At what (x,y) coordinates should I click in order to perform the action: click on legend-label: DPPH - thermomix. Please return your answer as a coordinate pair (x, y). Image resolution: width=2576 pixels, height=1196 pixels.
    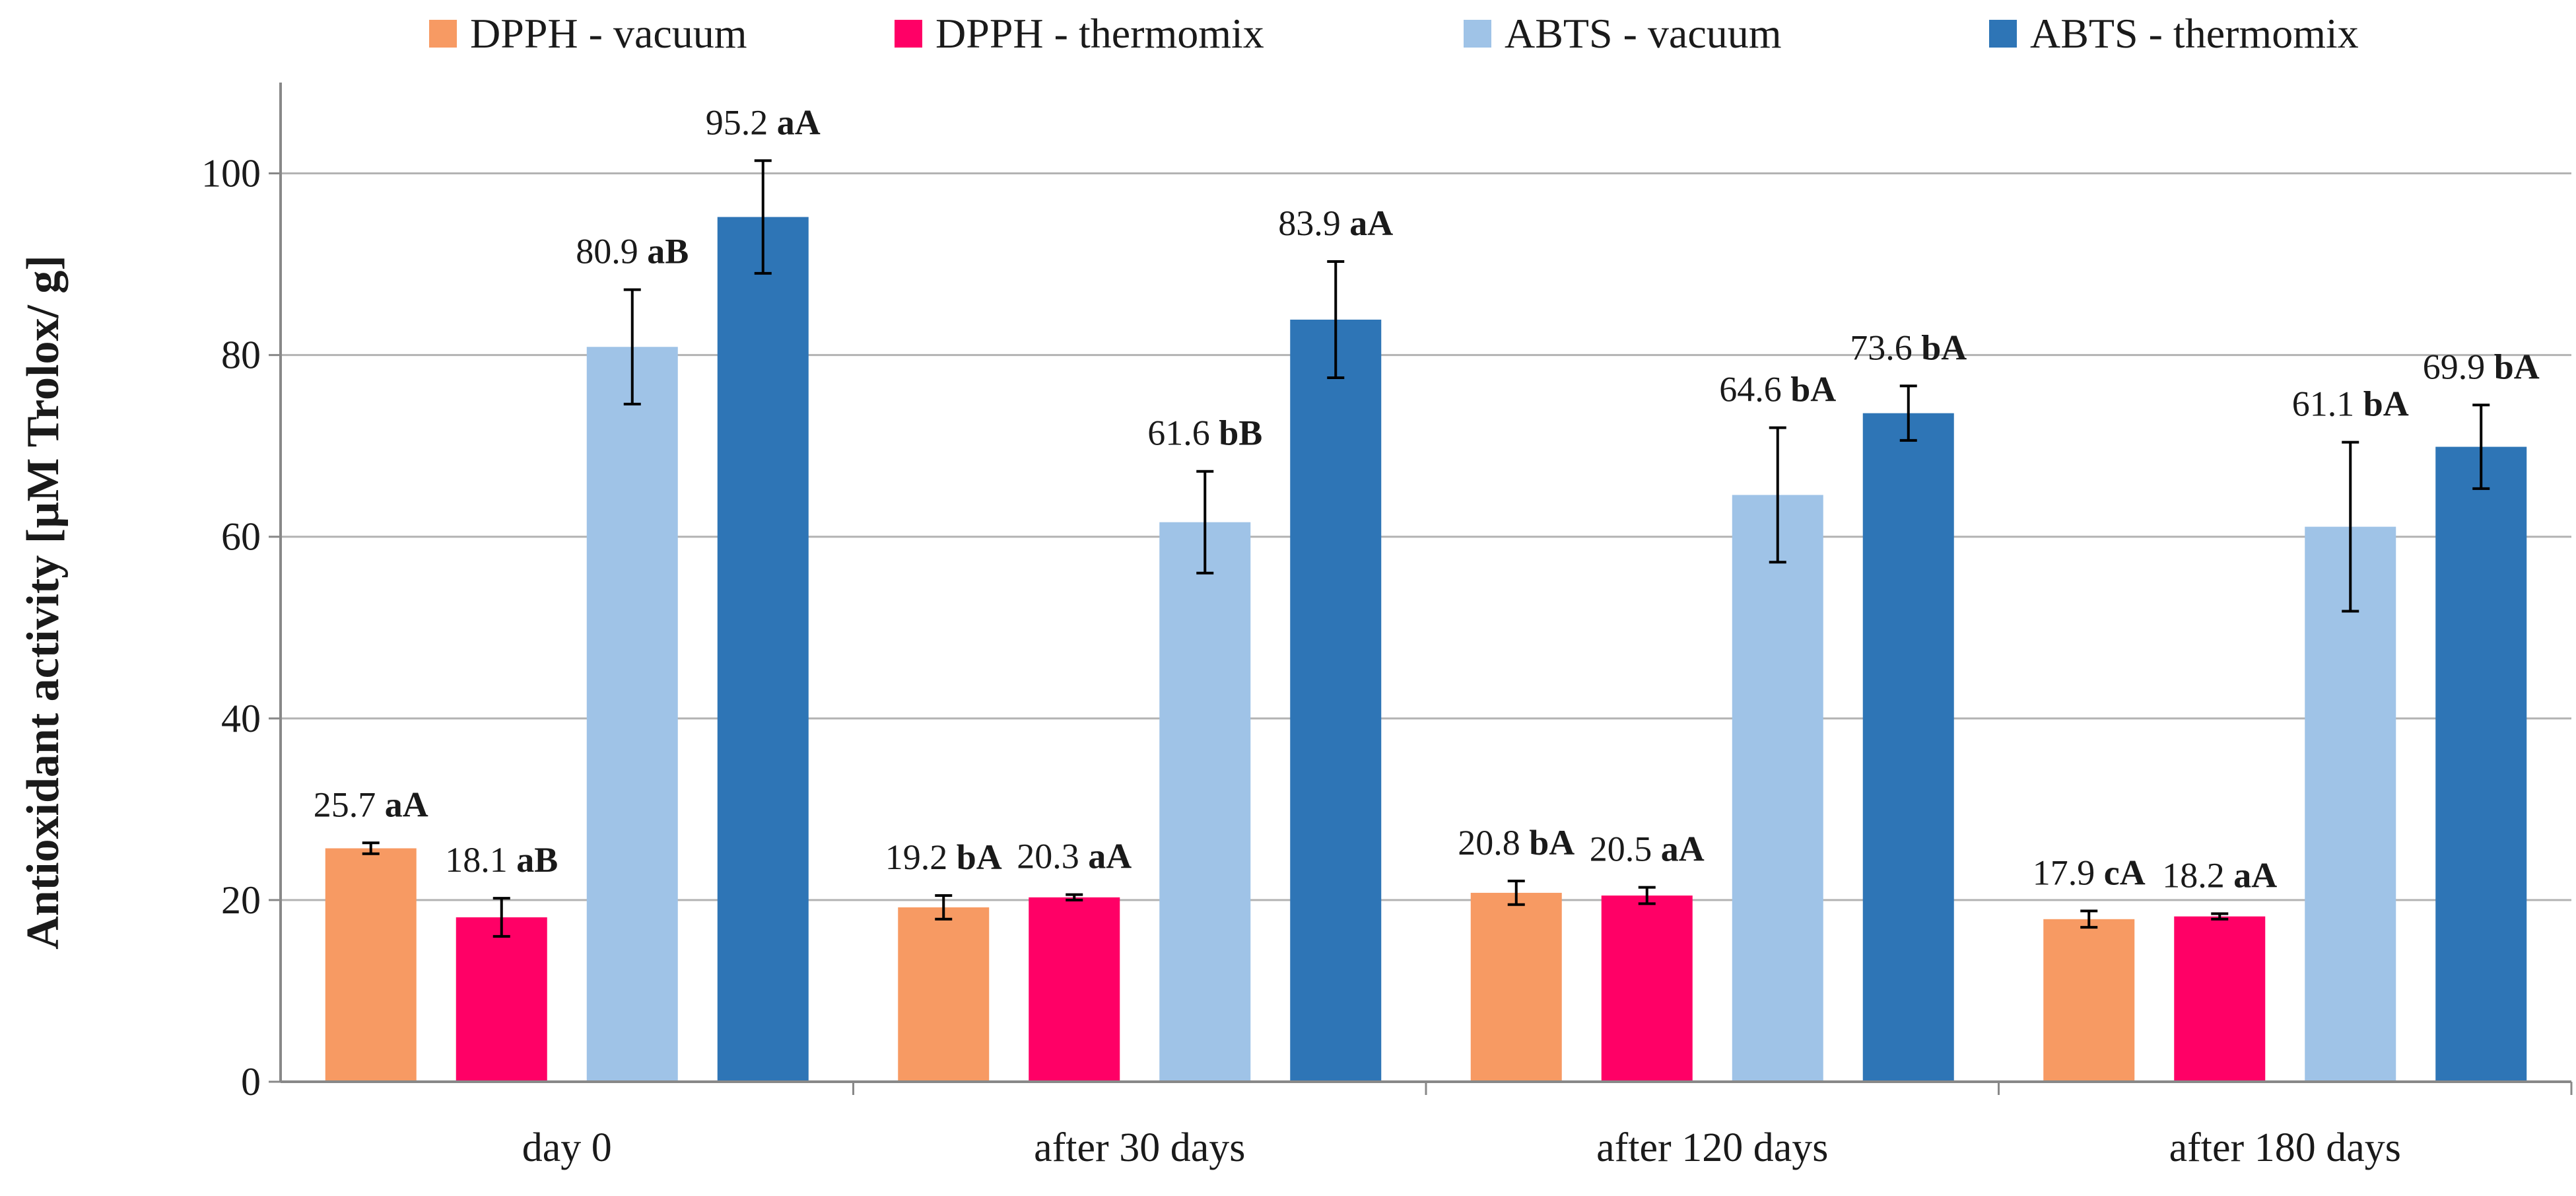
    Looking at the image, I should click on (1099, 33).